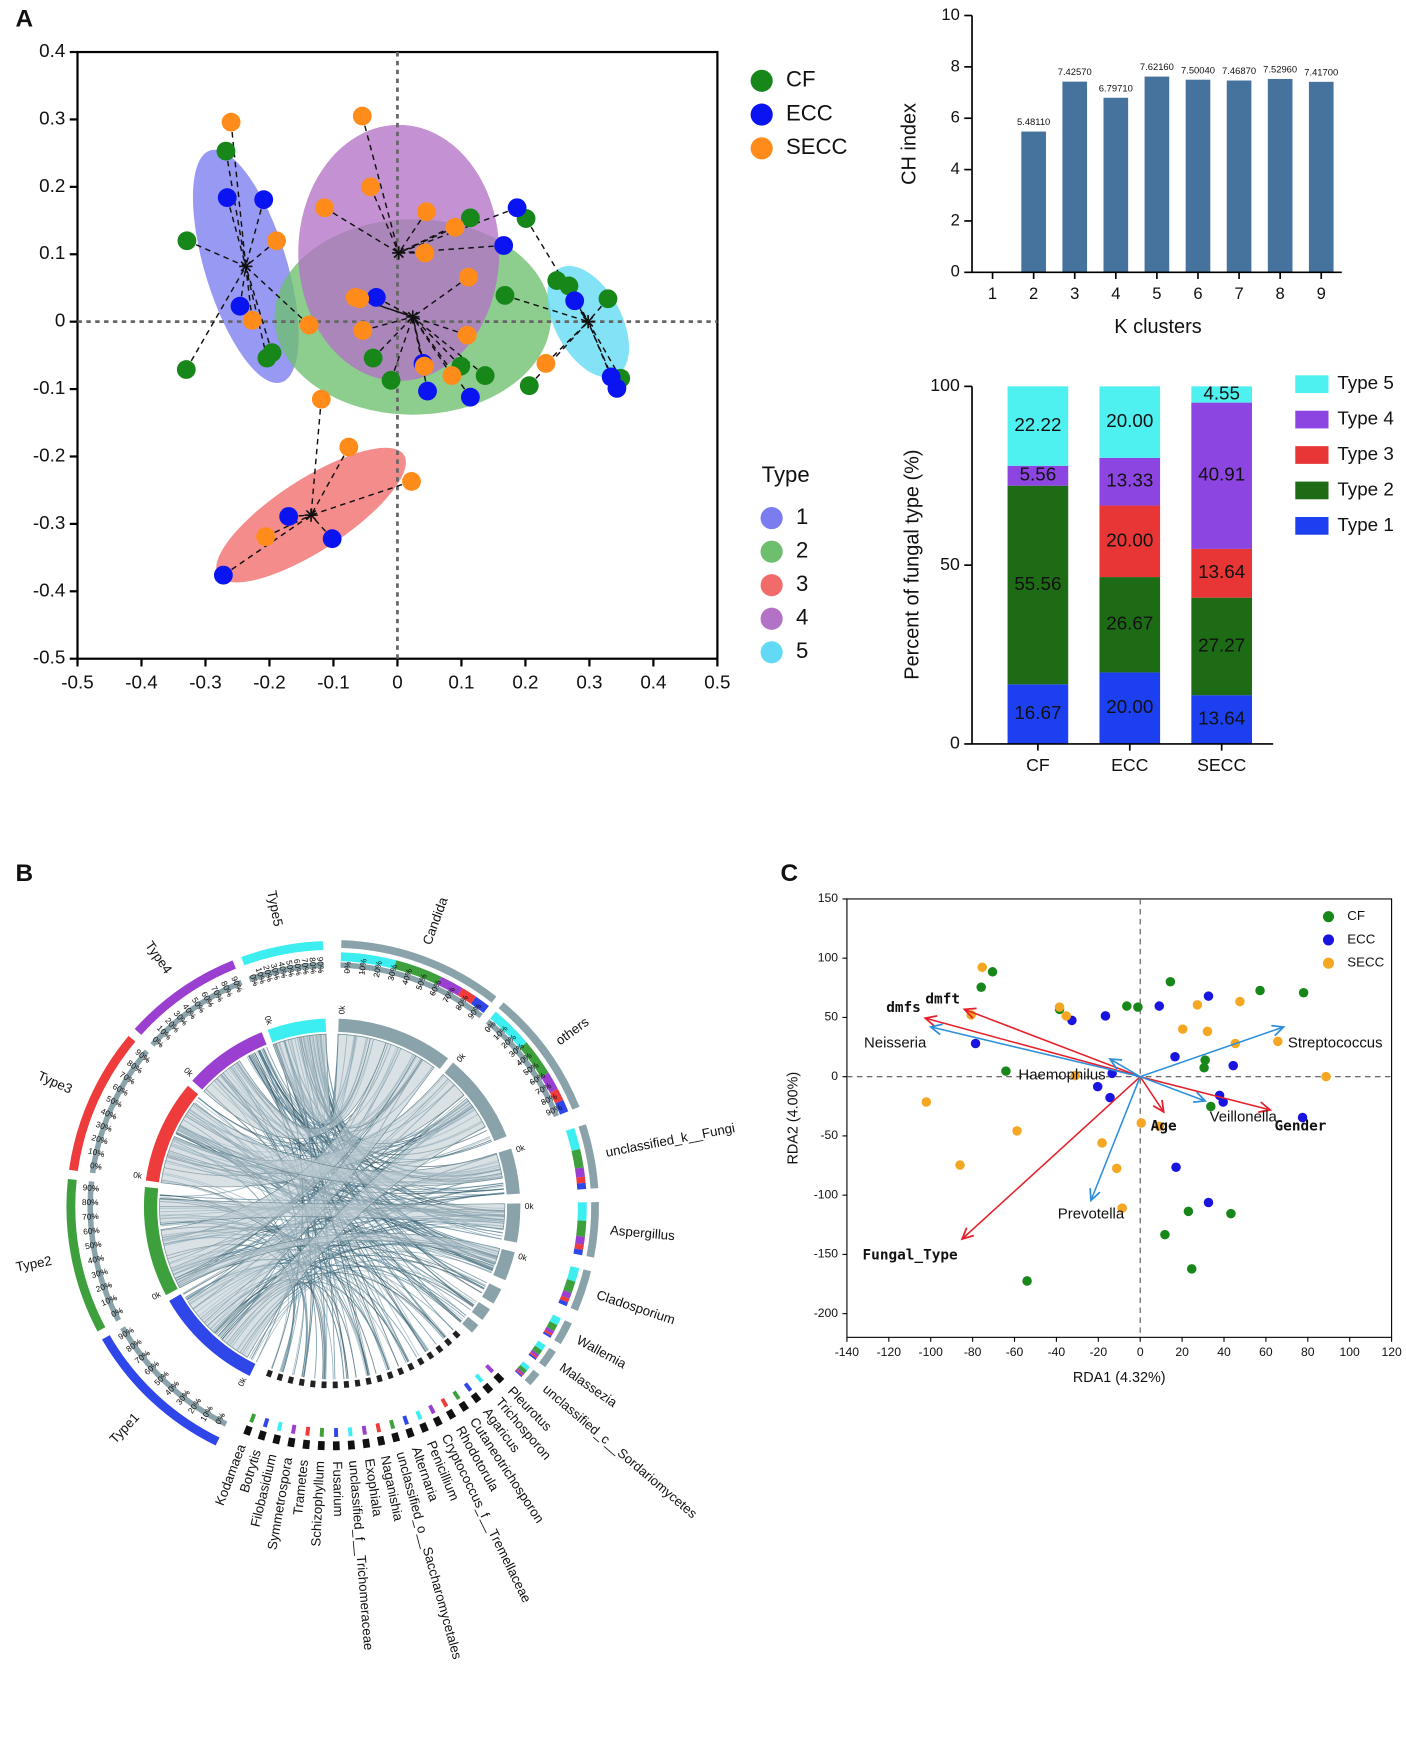 The height and width of the screenshot is (1737, 1406). What do you see at coordinates (1200, 1097) in the screenshot?
I see `arrow-head` at bounding box center [1200, 1097].